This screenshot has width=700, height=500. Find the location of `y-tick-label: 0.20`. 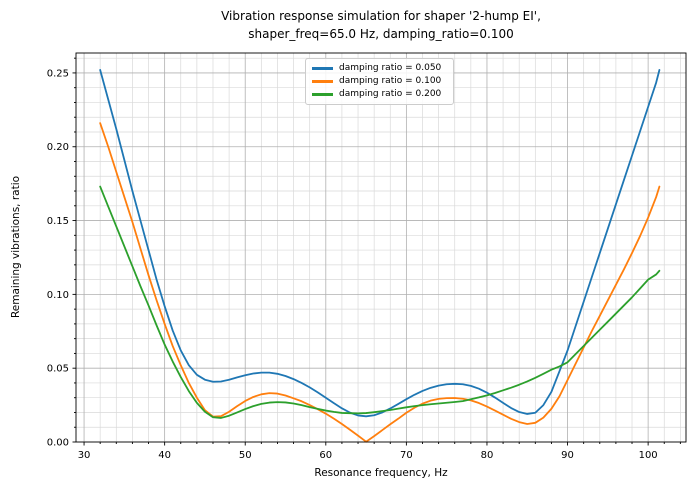

y-tick-label: 0.20 is located at coordinates (58, 147).